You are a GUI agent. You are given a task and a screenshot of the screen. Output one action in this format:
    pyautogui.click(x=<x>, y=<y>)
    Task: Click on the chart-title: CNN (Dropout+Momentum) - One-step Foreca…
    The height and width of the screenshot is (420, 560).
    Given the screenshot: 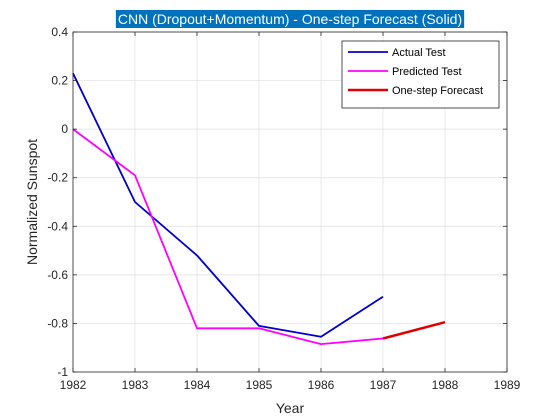 What is the action you would take?
    pyautogui.click(x=290, y=19)
    